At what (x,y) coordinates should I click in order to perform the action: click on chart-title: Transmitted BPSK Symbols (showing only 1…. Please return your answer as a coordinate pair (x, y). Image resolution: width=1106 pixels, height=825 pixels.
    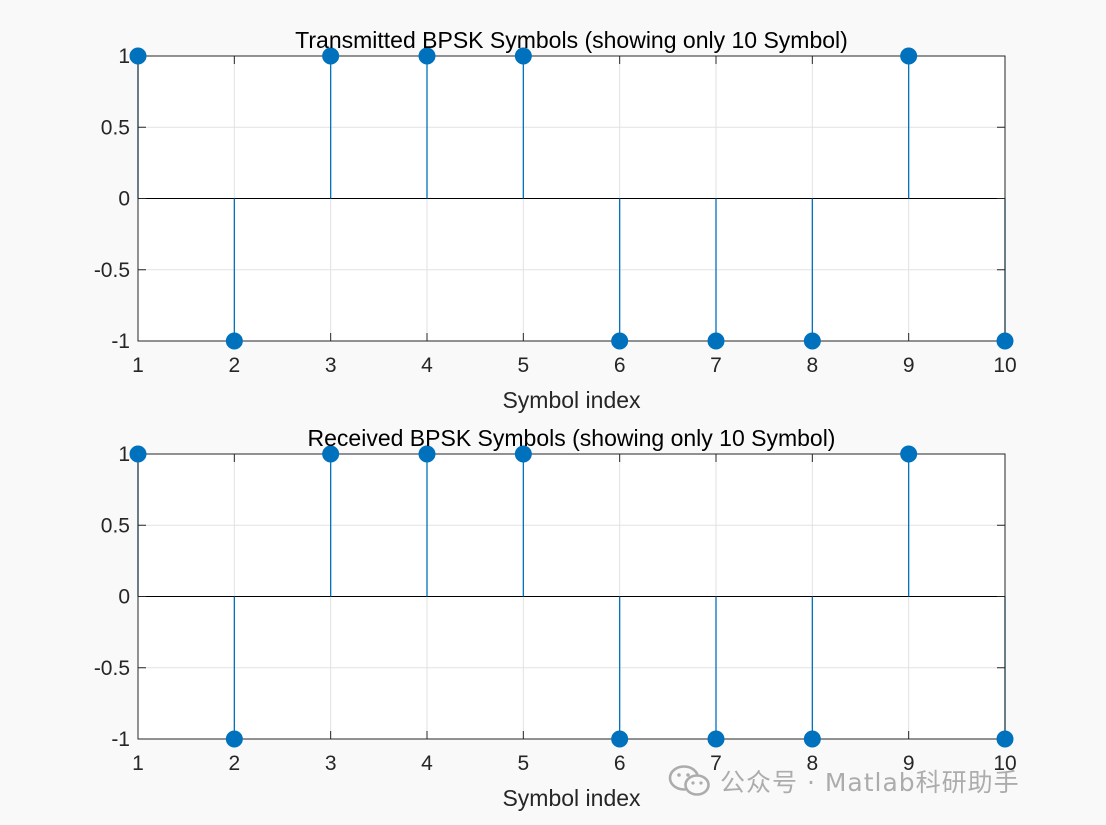
    Looking at the image, I should click on (571, 40).